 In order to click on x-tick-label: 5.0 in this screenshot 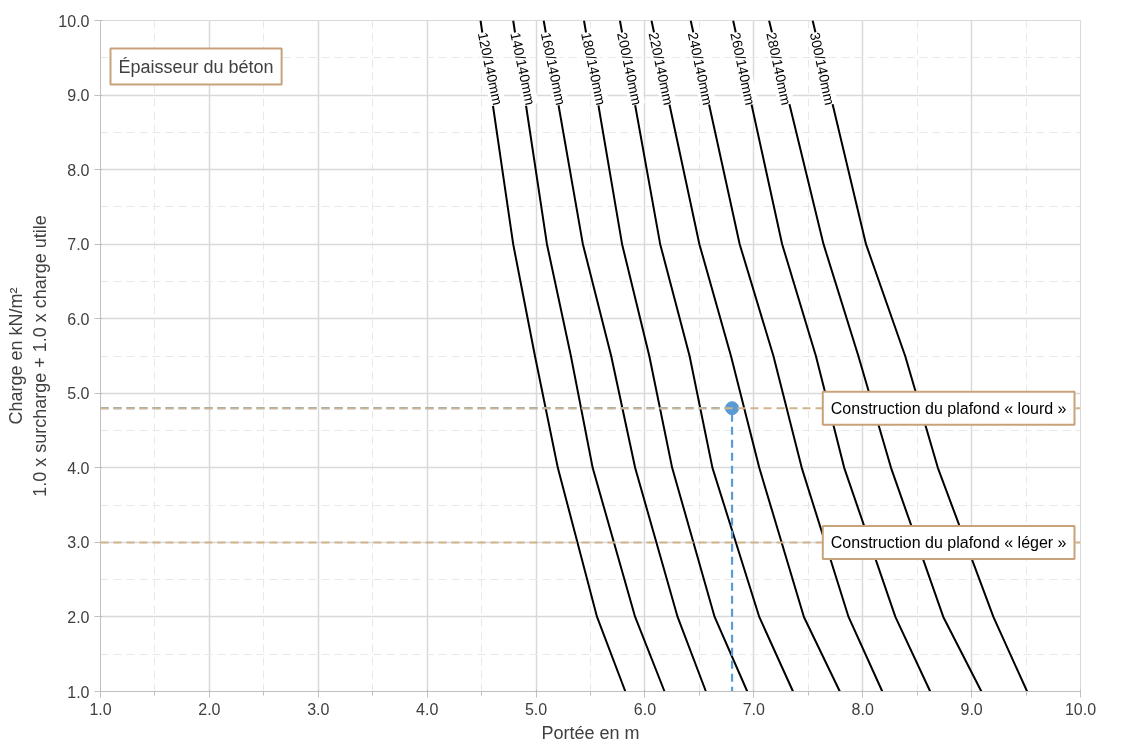, I will do `click(536, 709)`.